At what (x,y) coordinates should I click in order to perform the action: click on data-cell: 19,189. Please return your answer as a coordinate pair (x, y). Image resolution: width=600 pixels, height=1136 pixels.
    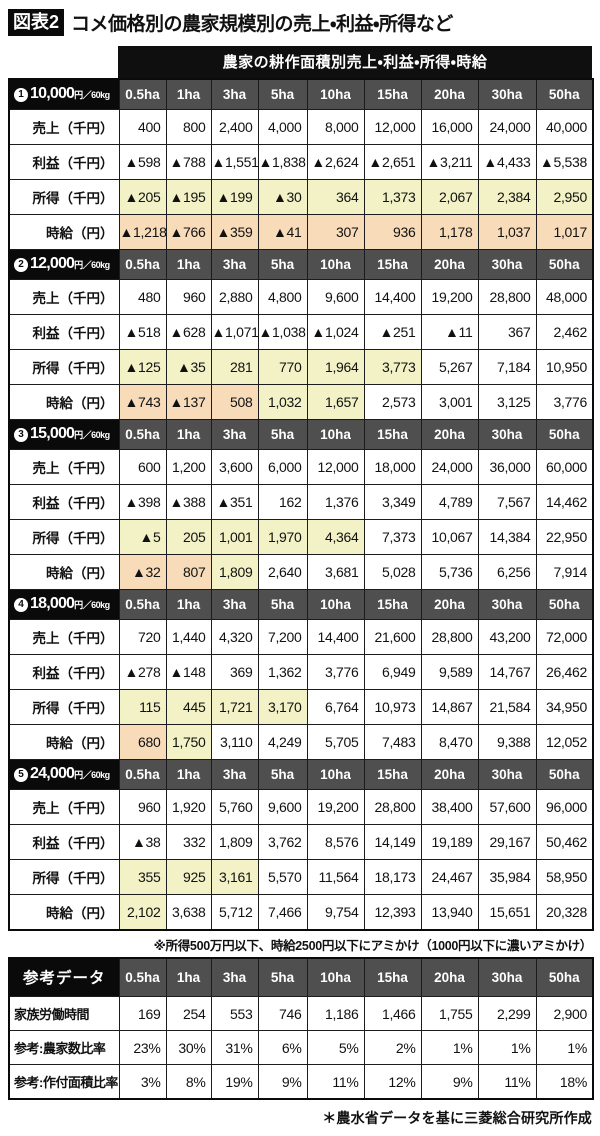
    Looking at the image, I should click on (449, 842).